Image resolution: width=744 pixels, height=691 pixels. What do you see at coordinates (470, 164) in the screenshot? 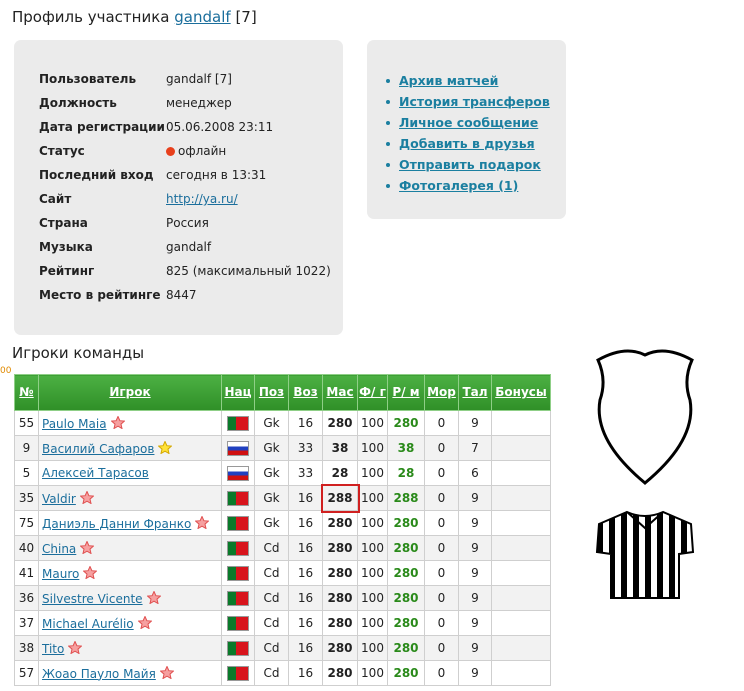
I see `menu-link: Отправить подарок` at bounding box center [470, 164].